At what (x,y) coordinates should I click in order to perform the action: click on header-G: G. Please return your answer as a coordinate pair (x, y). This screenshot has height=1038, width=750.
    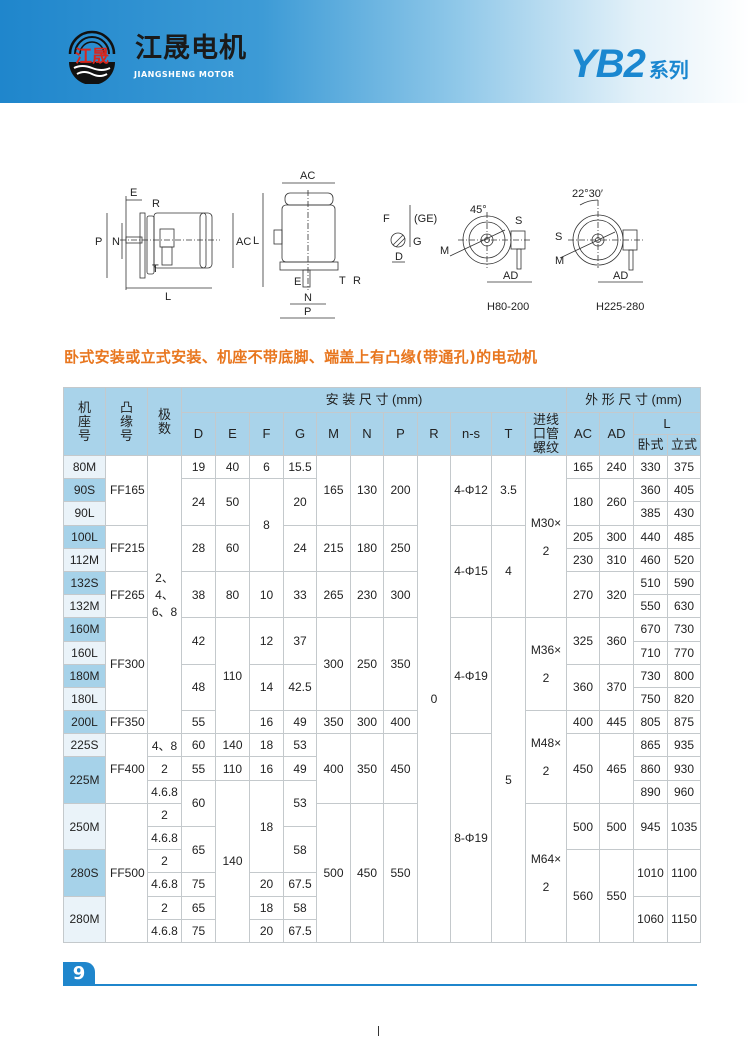
    Looking at the image, I should click on (300, 434).